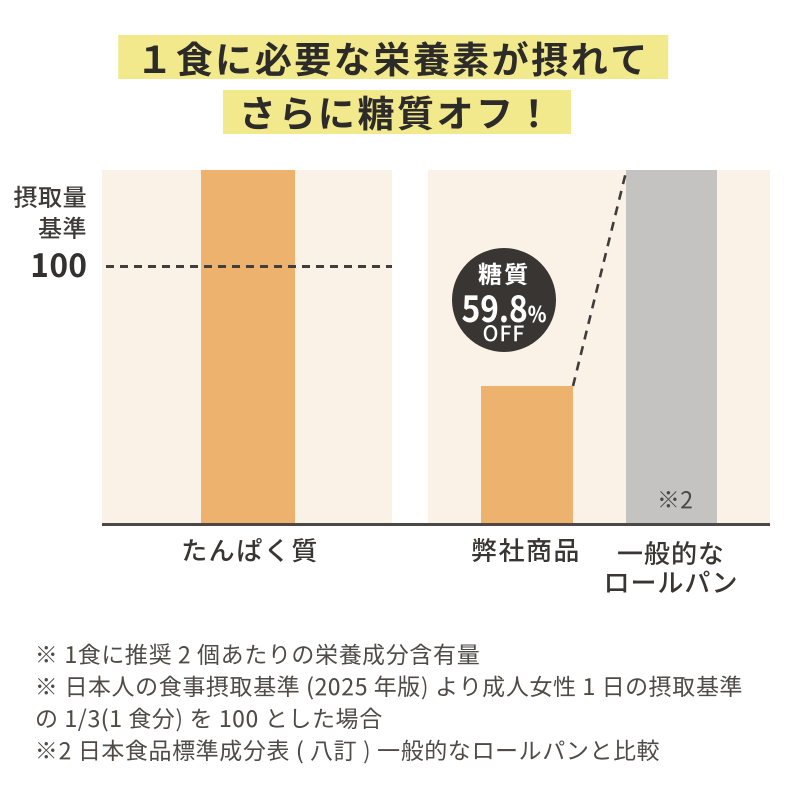 The height and width of the screenshot is (800, 800). What do you see at coordinates (348, 749) in the screenshot?
I see `footnote-3: ※2 日本食品標準成分表 ( 八訂 ) 一般的なロールパンと比較` at bounding box center [348, 749].